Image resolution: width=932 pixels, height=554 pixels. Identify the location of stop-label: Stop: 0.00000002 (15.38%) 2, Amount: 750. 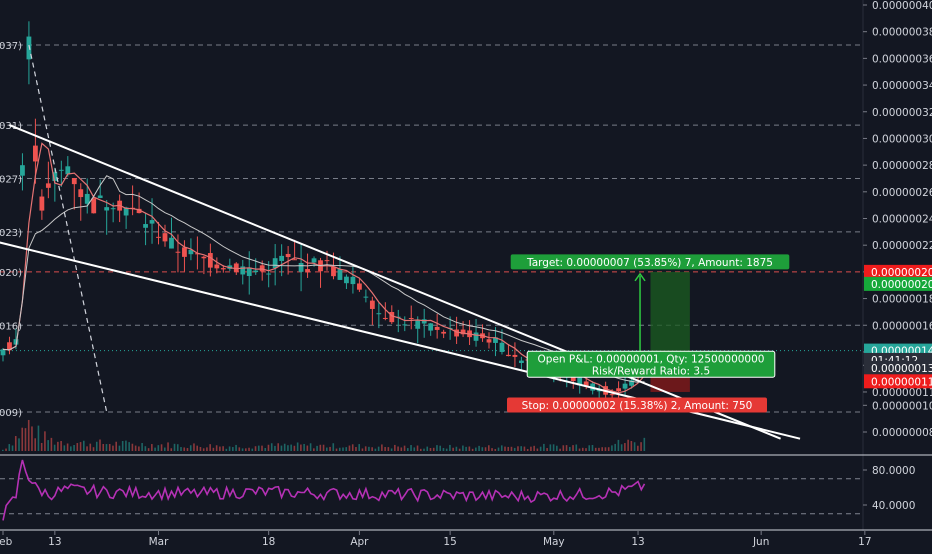
(637, 405).